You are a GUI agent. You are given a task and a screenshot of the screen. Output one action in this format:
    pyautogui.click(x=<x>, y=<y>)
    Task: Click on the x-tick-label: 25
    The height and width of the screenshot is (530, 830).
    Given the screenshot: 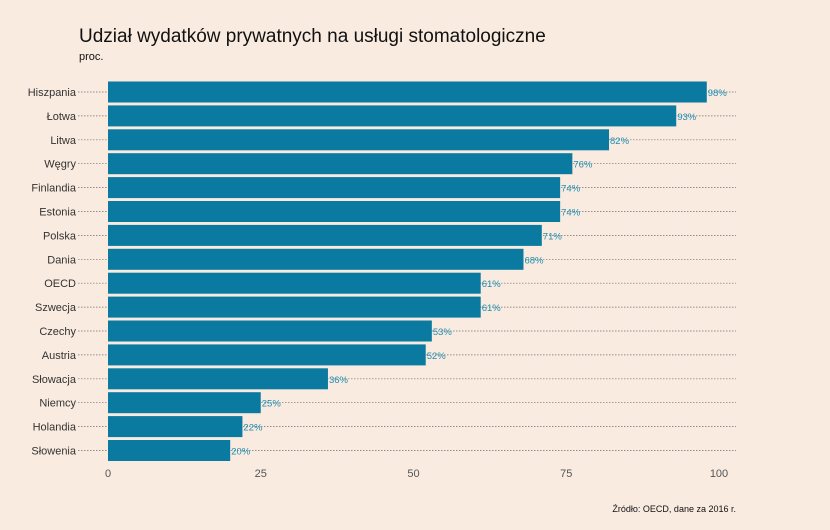 What is the action you would take?
    pyautogui.click(x=261, y=474)
    